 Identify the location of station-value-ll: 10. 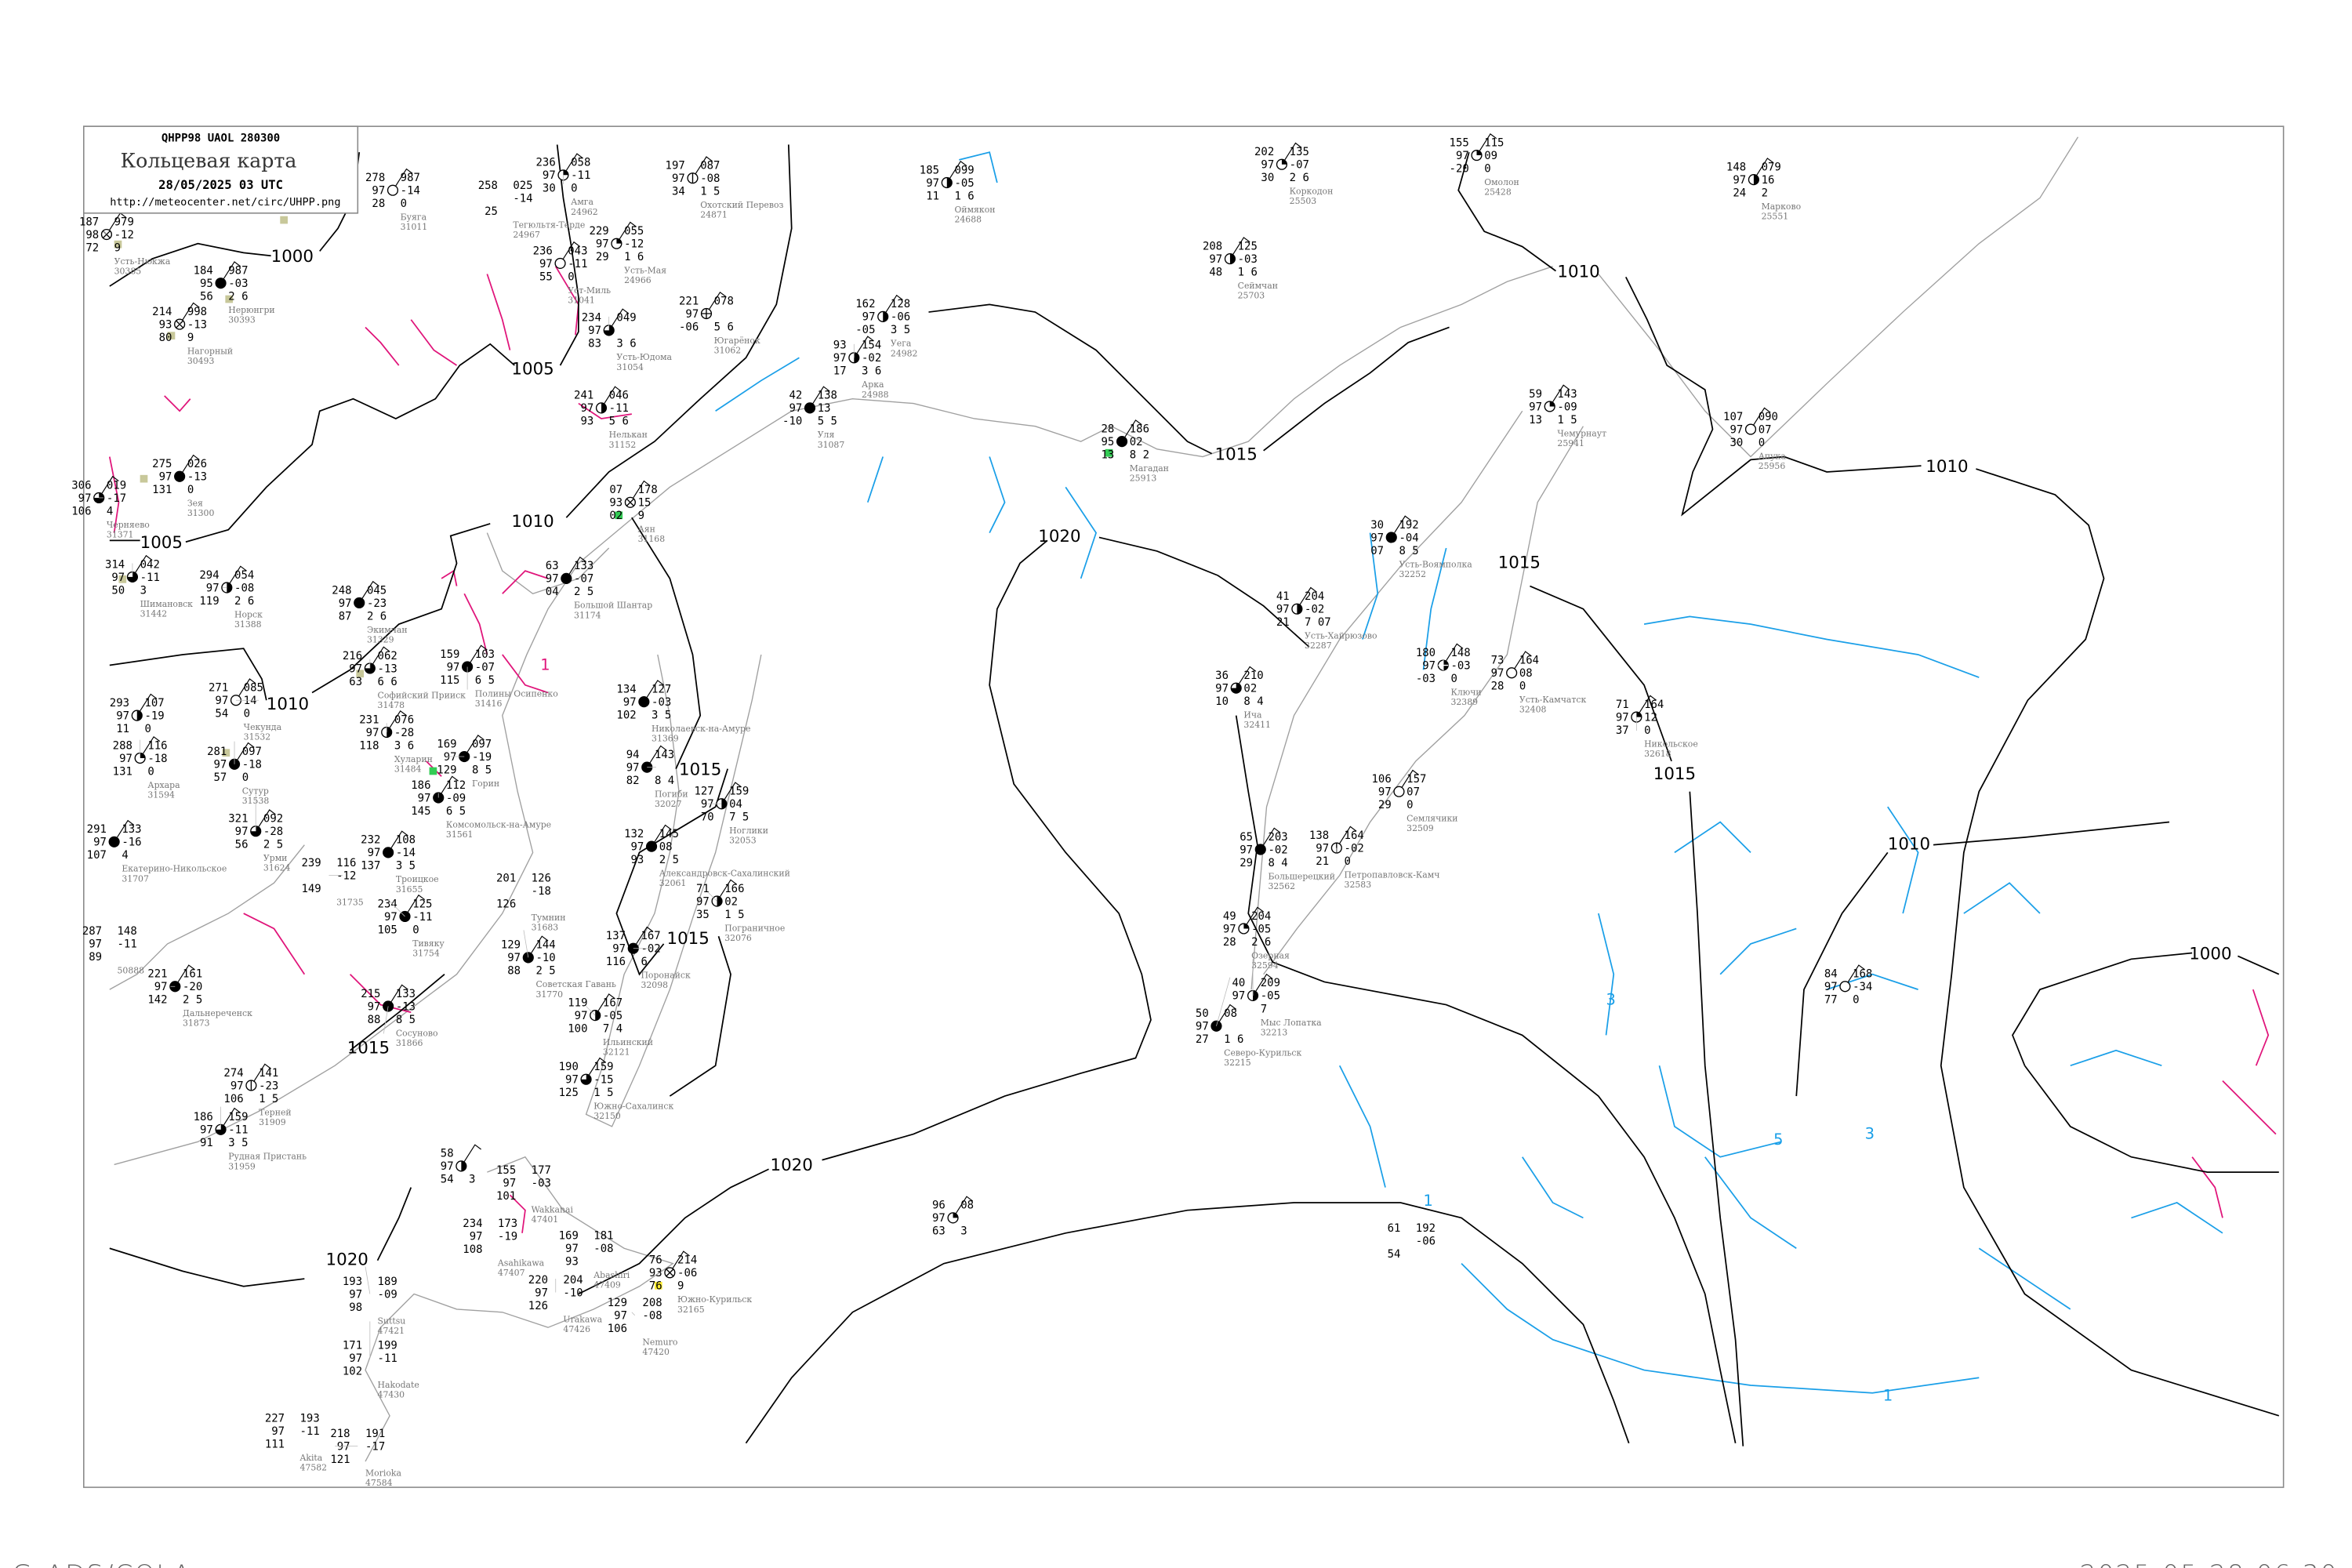
(1222, 701).